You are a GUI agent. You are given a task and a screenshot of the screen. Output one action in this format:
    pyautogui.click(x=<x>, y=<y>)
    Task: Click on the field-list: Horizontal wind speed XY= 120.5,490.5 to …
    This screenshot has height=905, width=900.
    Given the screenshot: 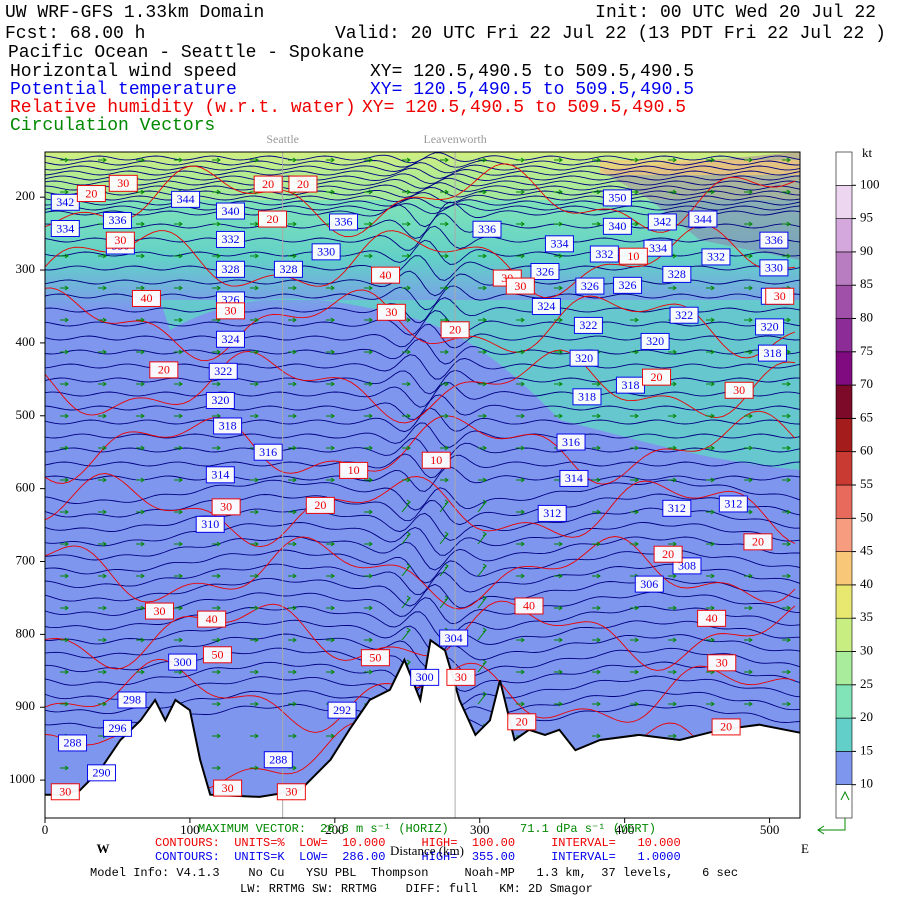 What is the action you would take?
    pyautogui.click(x=352, y=99)
    